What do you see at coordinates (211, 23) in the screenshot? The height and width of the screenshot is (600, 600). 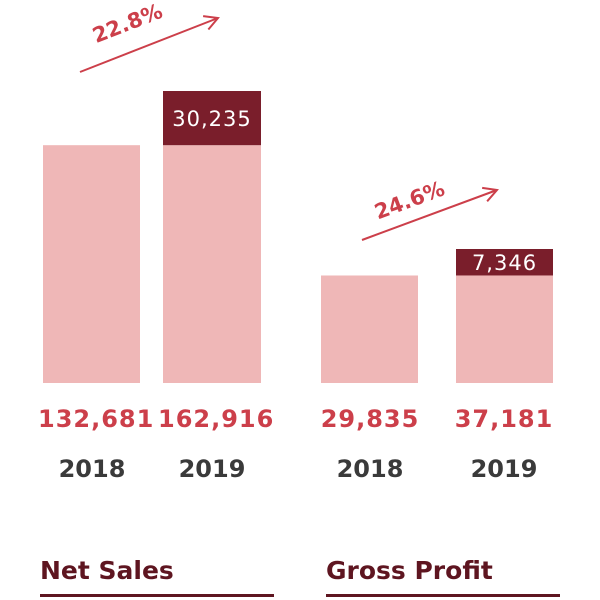 I see `net-sales-growth-arrowhead` at bounding box center [211, 23].